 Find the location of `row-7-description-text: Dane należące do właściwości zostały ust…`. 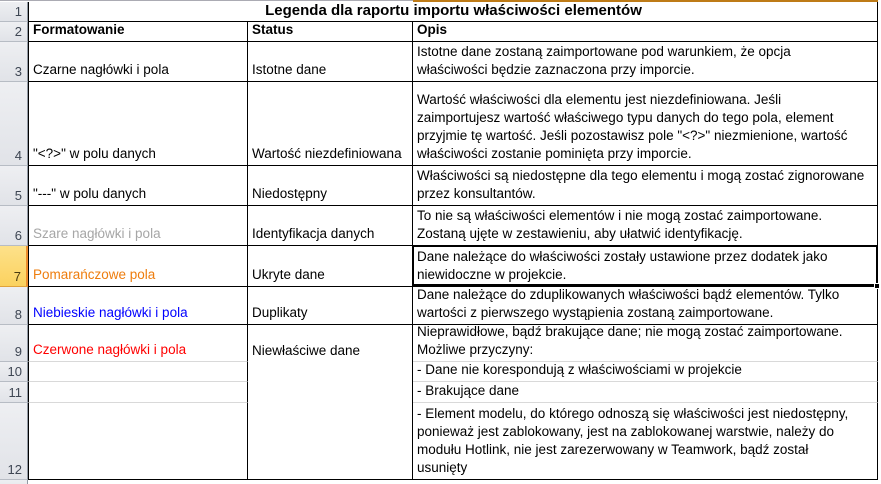

row-7-description-text: Dane należące do właściwości zostały ust… is located at coordinates (622, 265).